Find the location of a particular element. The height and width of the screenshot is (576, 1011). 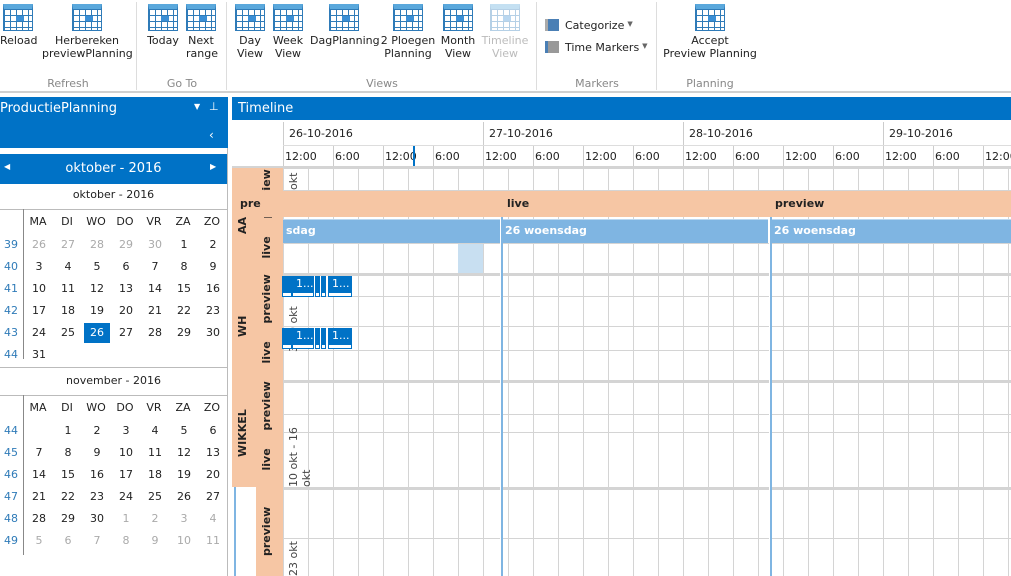

prev-month-icon: ◀ is located at coordinates (7, 166).